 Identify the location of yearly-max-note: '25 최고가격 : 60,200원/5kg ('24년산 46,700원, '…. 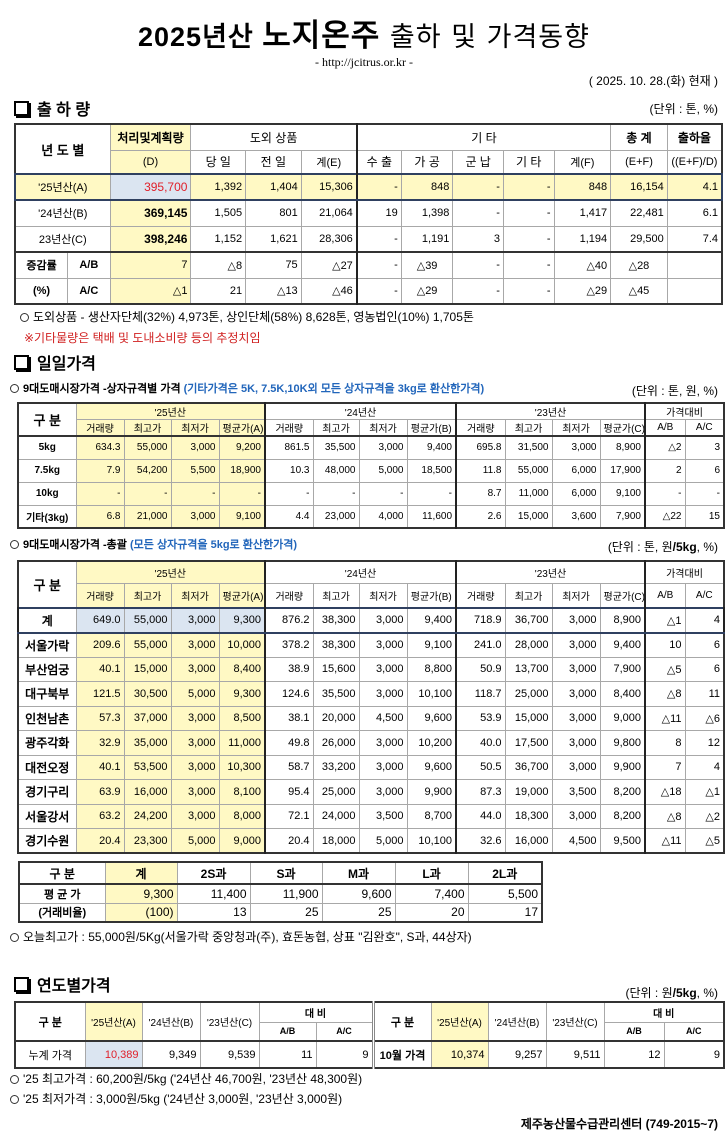
(186, 1078).